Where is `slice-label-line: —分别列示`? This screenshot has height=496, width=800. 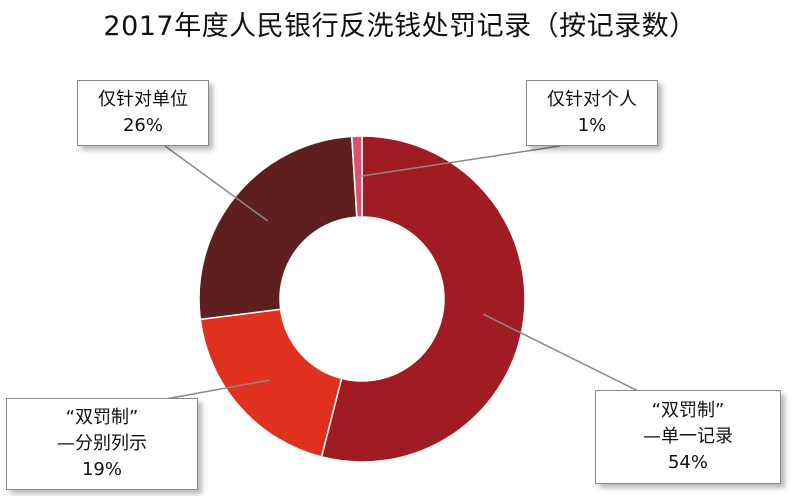
slice-label-line: —分别列示 is located at coordinates (102, 443).